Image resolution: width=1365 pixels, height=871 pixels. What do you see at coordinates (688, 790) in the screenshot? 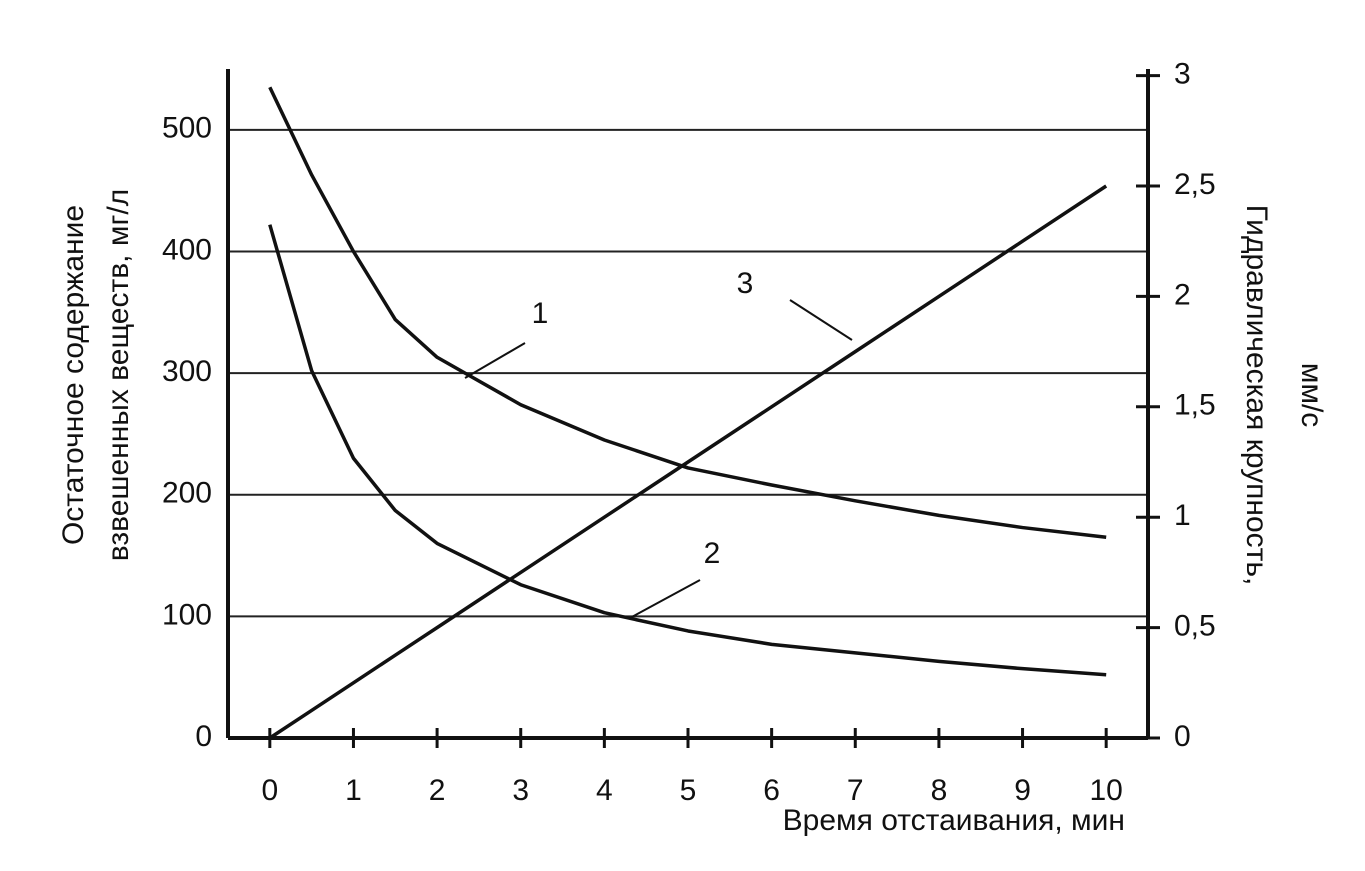
I see `x-tick-label: 5` at bounding box center [688, 790].